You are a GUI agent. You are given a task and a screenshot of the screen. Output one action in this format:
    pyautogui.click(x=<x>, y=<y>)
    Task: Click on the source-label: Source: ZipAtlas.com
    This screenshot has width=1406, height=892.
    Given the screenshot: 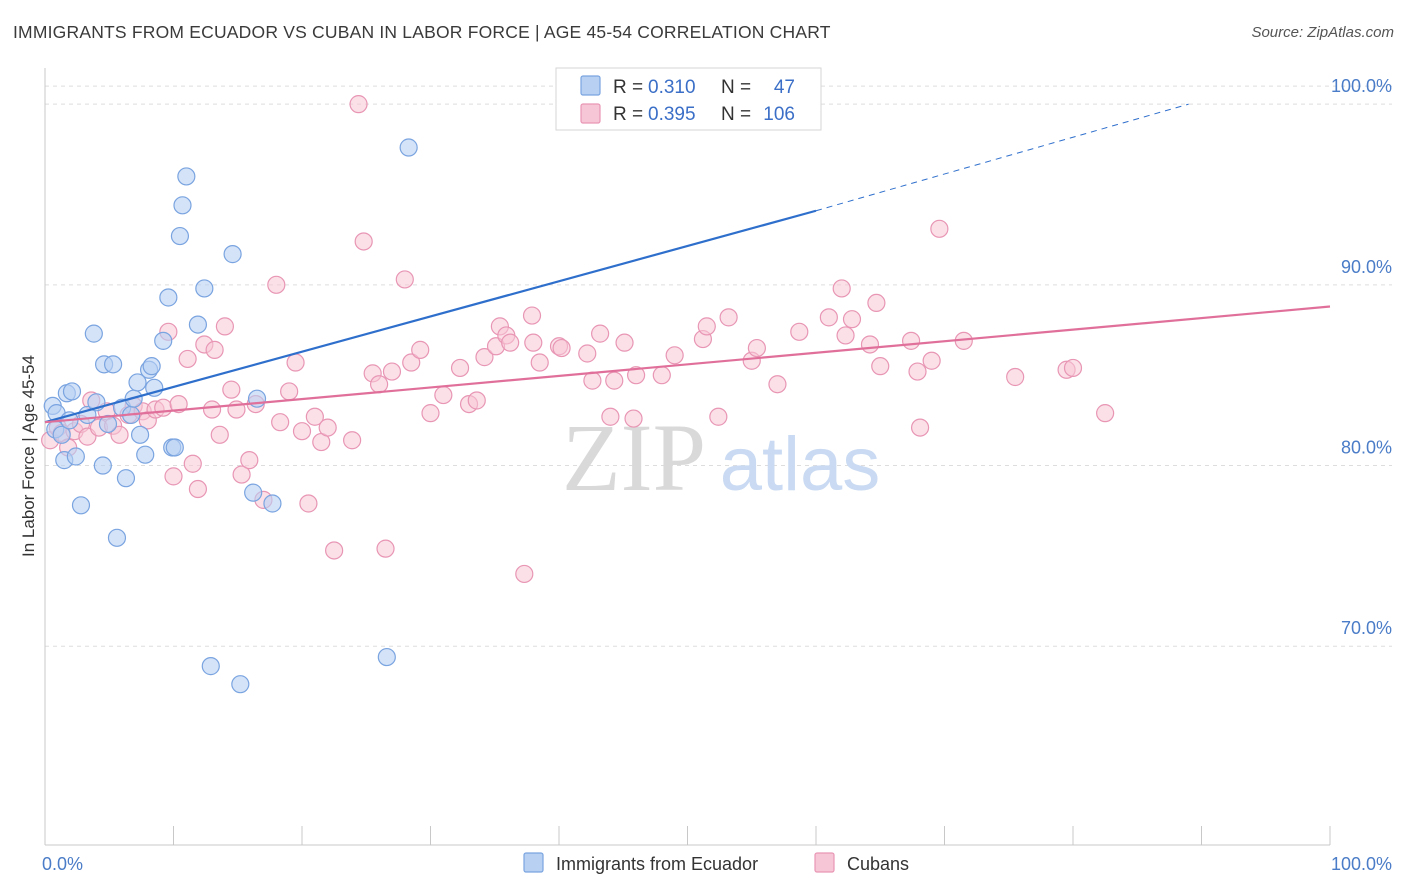 What is the action you would take?
    pyautogui.click(x=1322, y=32)
    